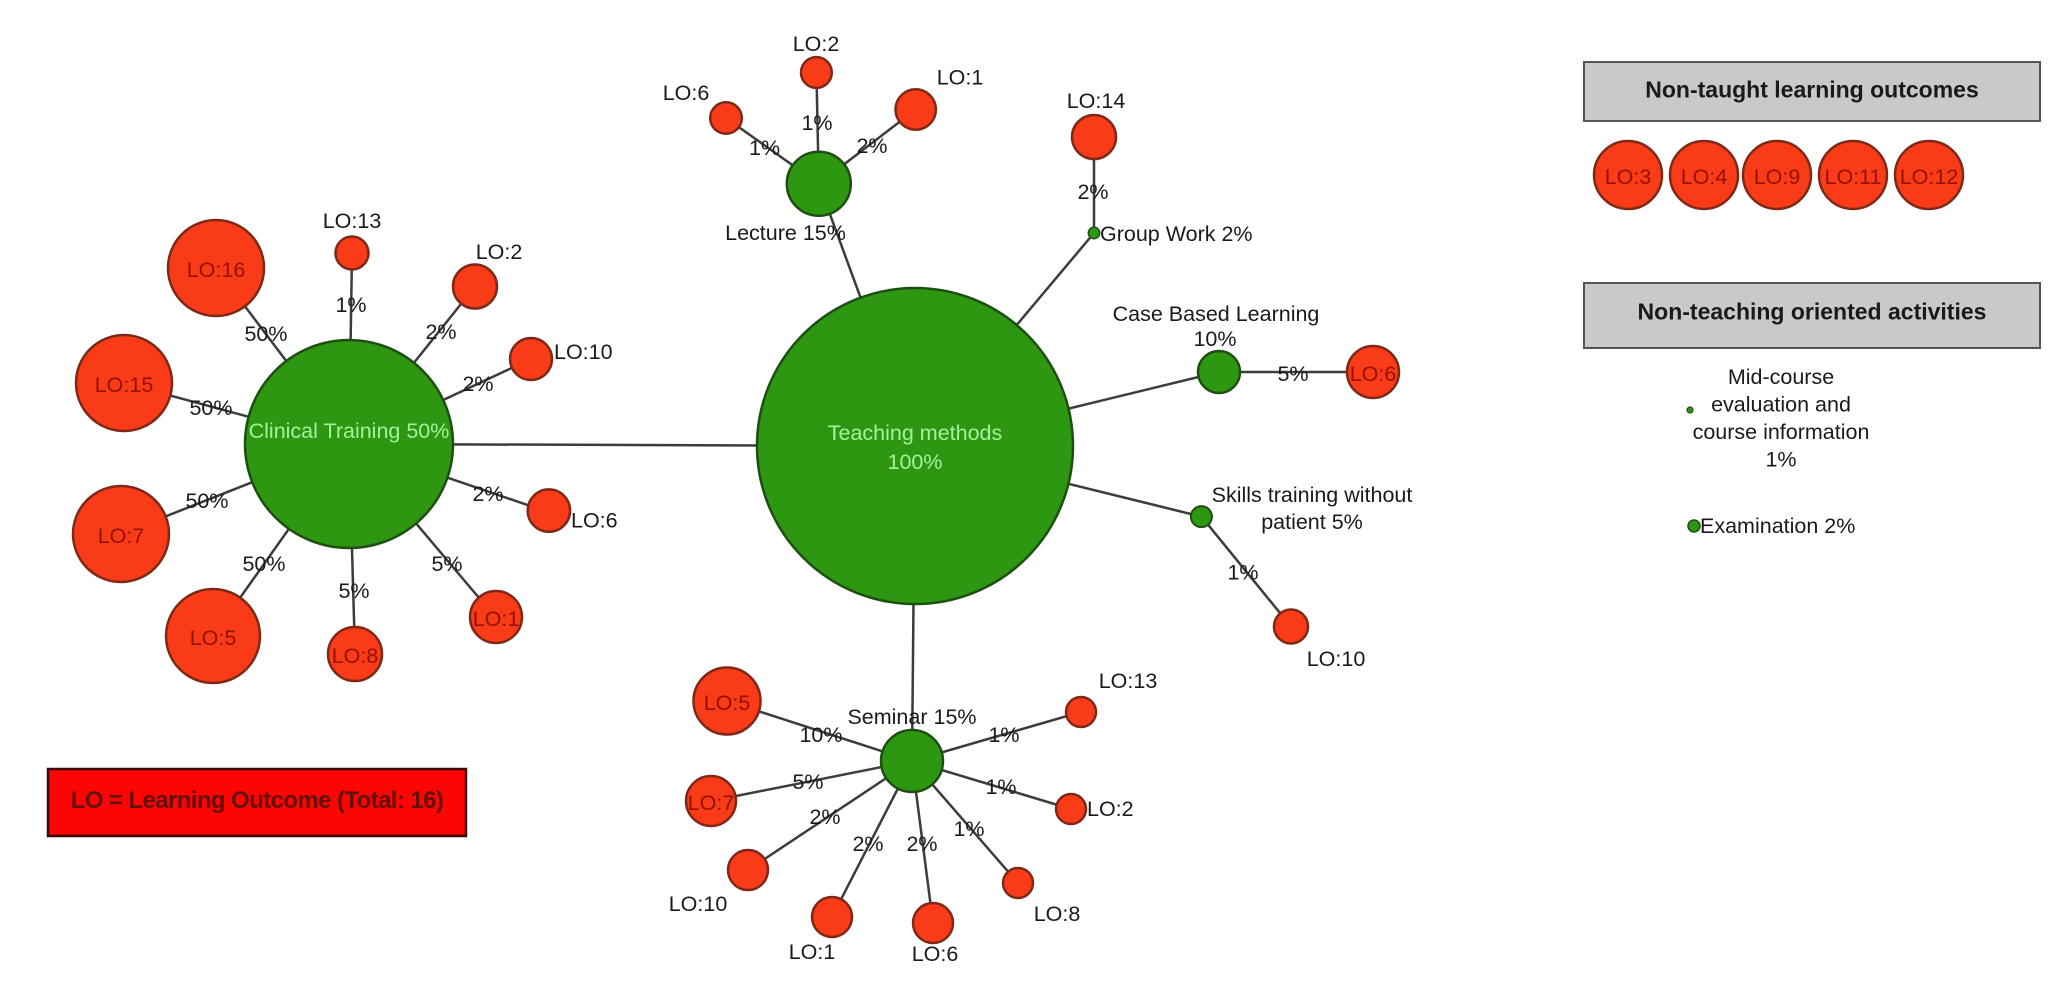  What do you see at coordinates (1777, 526) in the screenshot?
I see `svg-text: Examination 2%` at bounding box center [1777, 526].